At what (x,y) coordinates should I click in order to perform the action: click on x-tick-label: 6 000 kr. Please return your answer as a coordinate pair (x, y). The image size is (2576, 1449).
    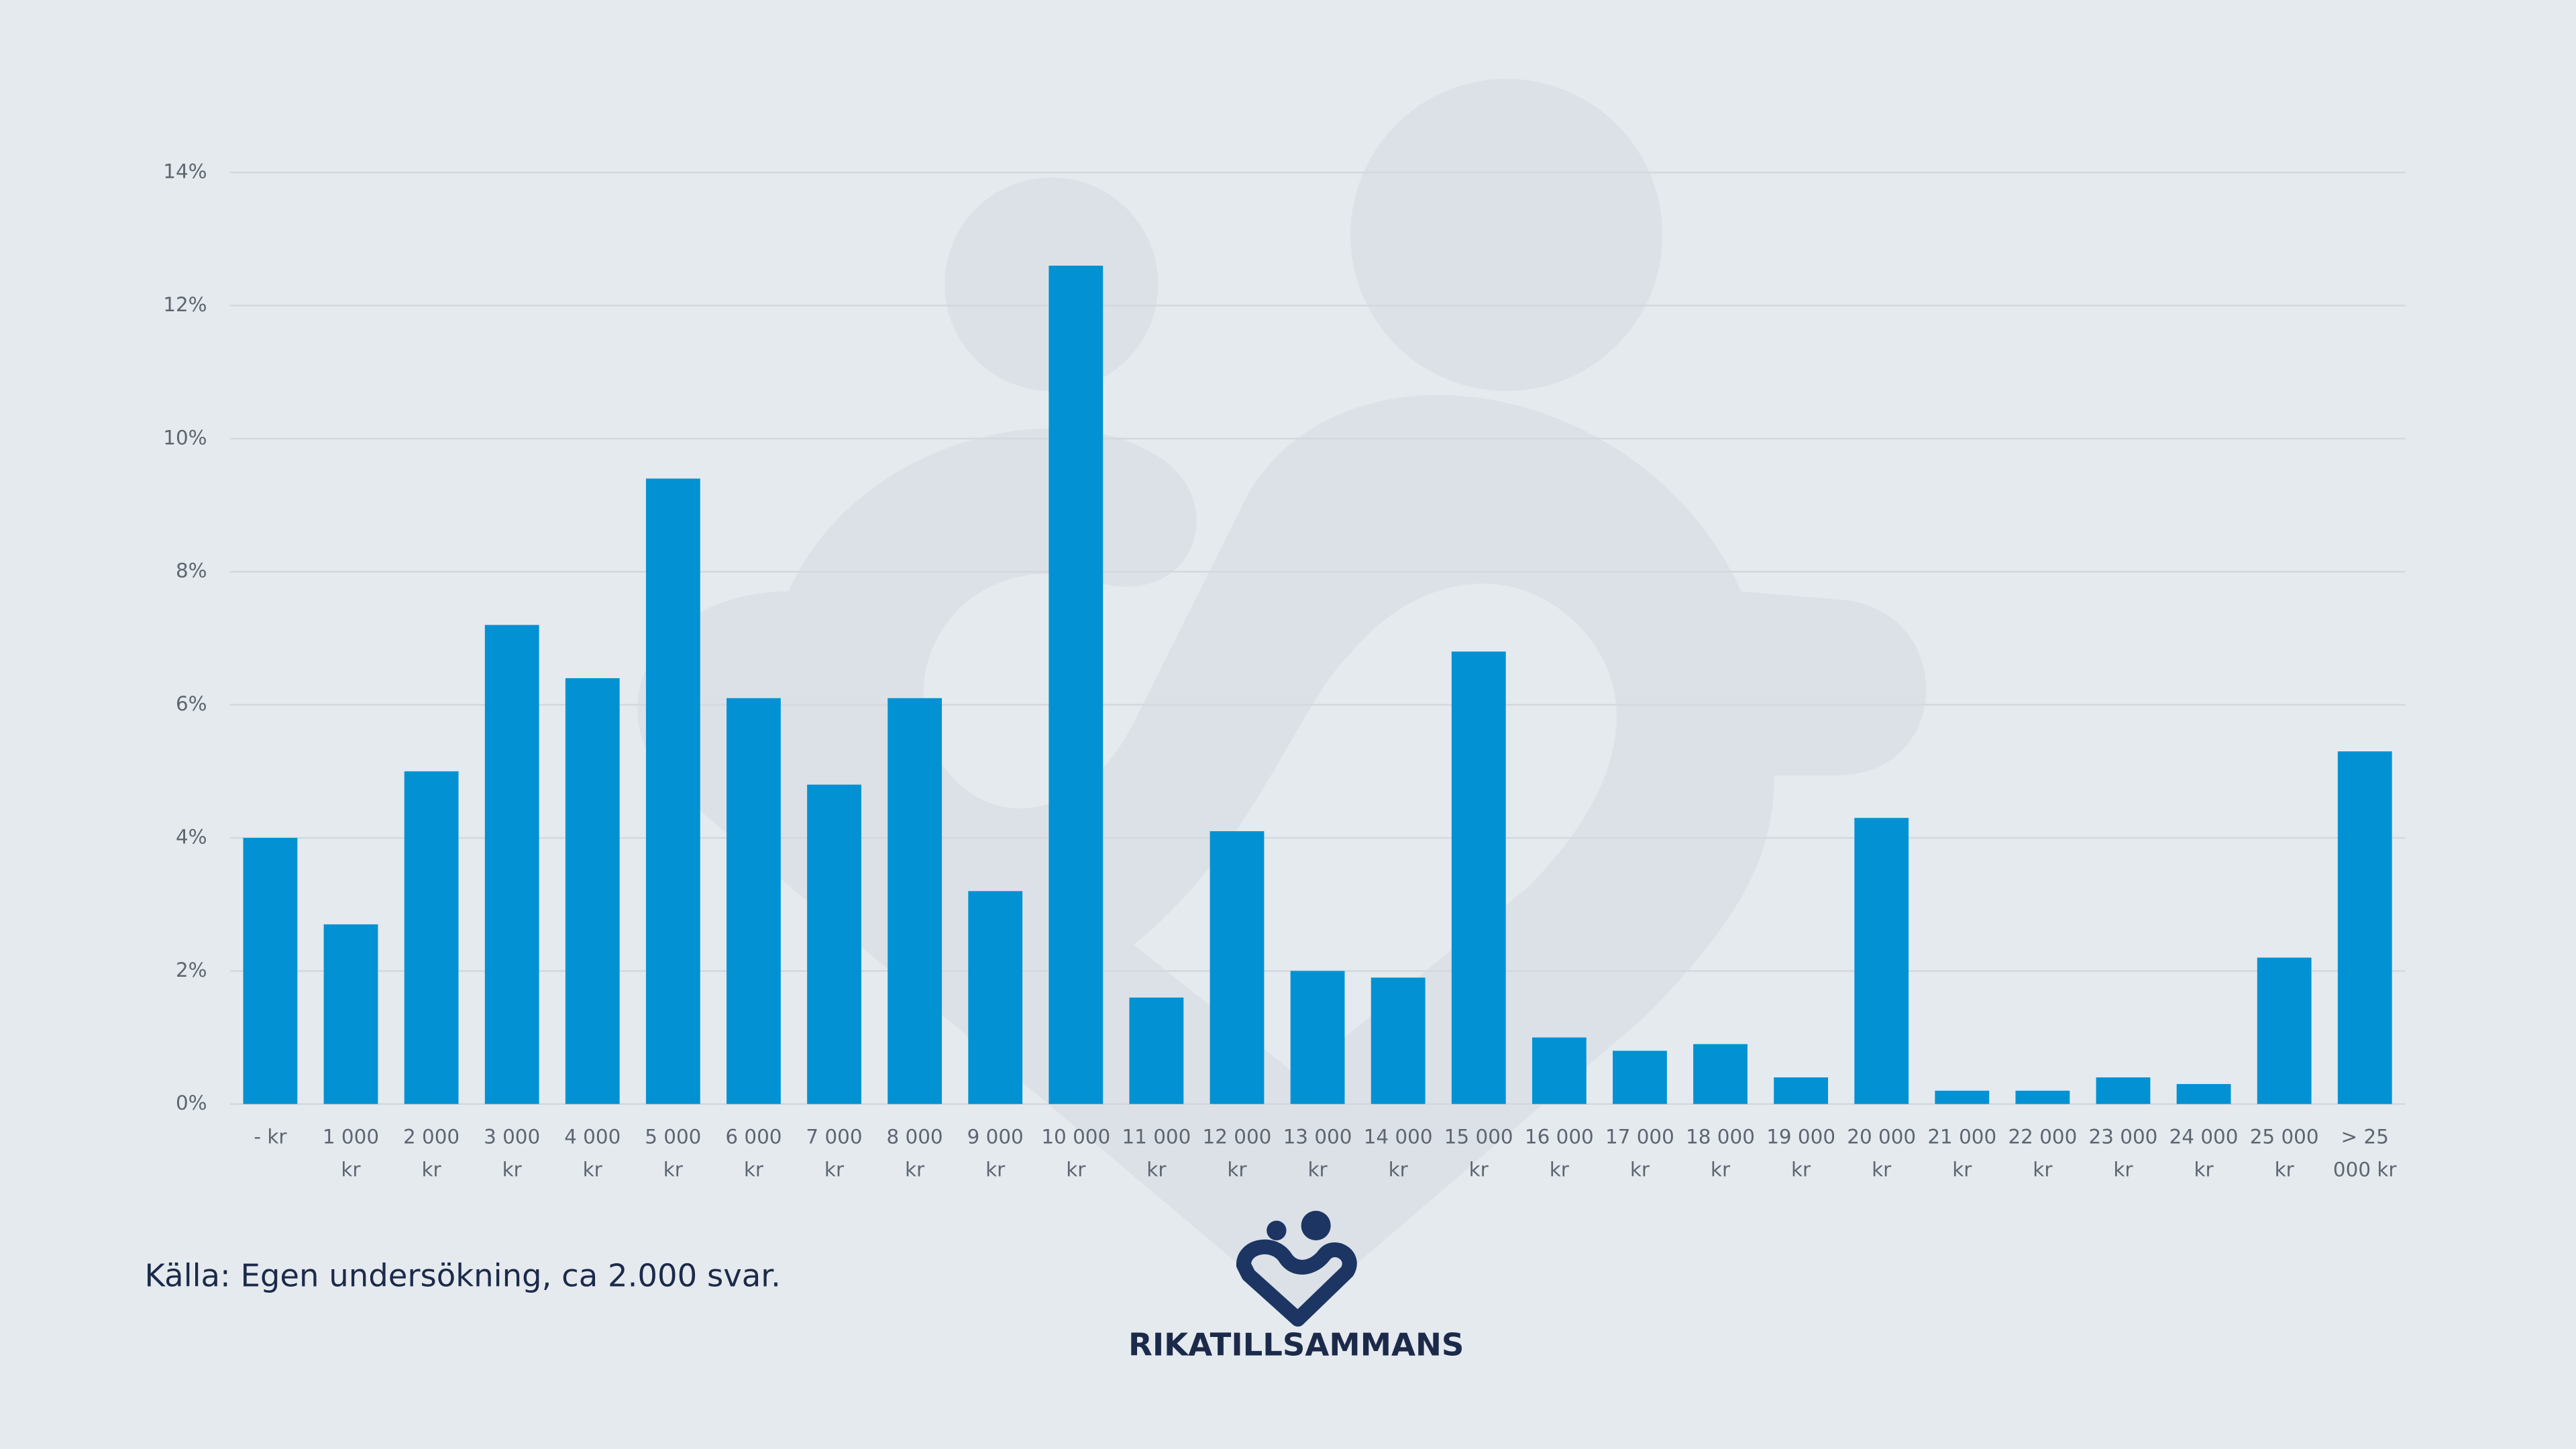
    Looking at the image, I should click on (753, 1153).